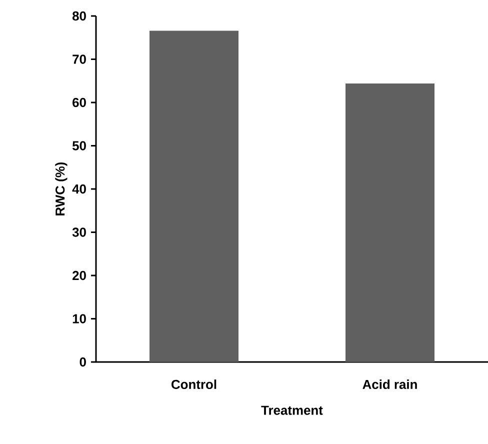 This screenshot has height=444, width=488. What do you see at coordinates (79, 275) in the screenshot?
I see `y-tick-label: 20` at bounding box center [79, 275].